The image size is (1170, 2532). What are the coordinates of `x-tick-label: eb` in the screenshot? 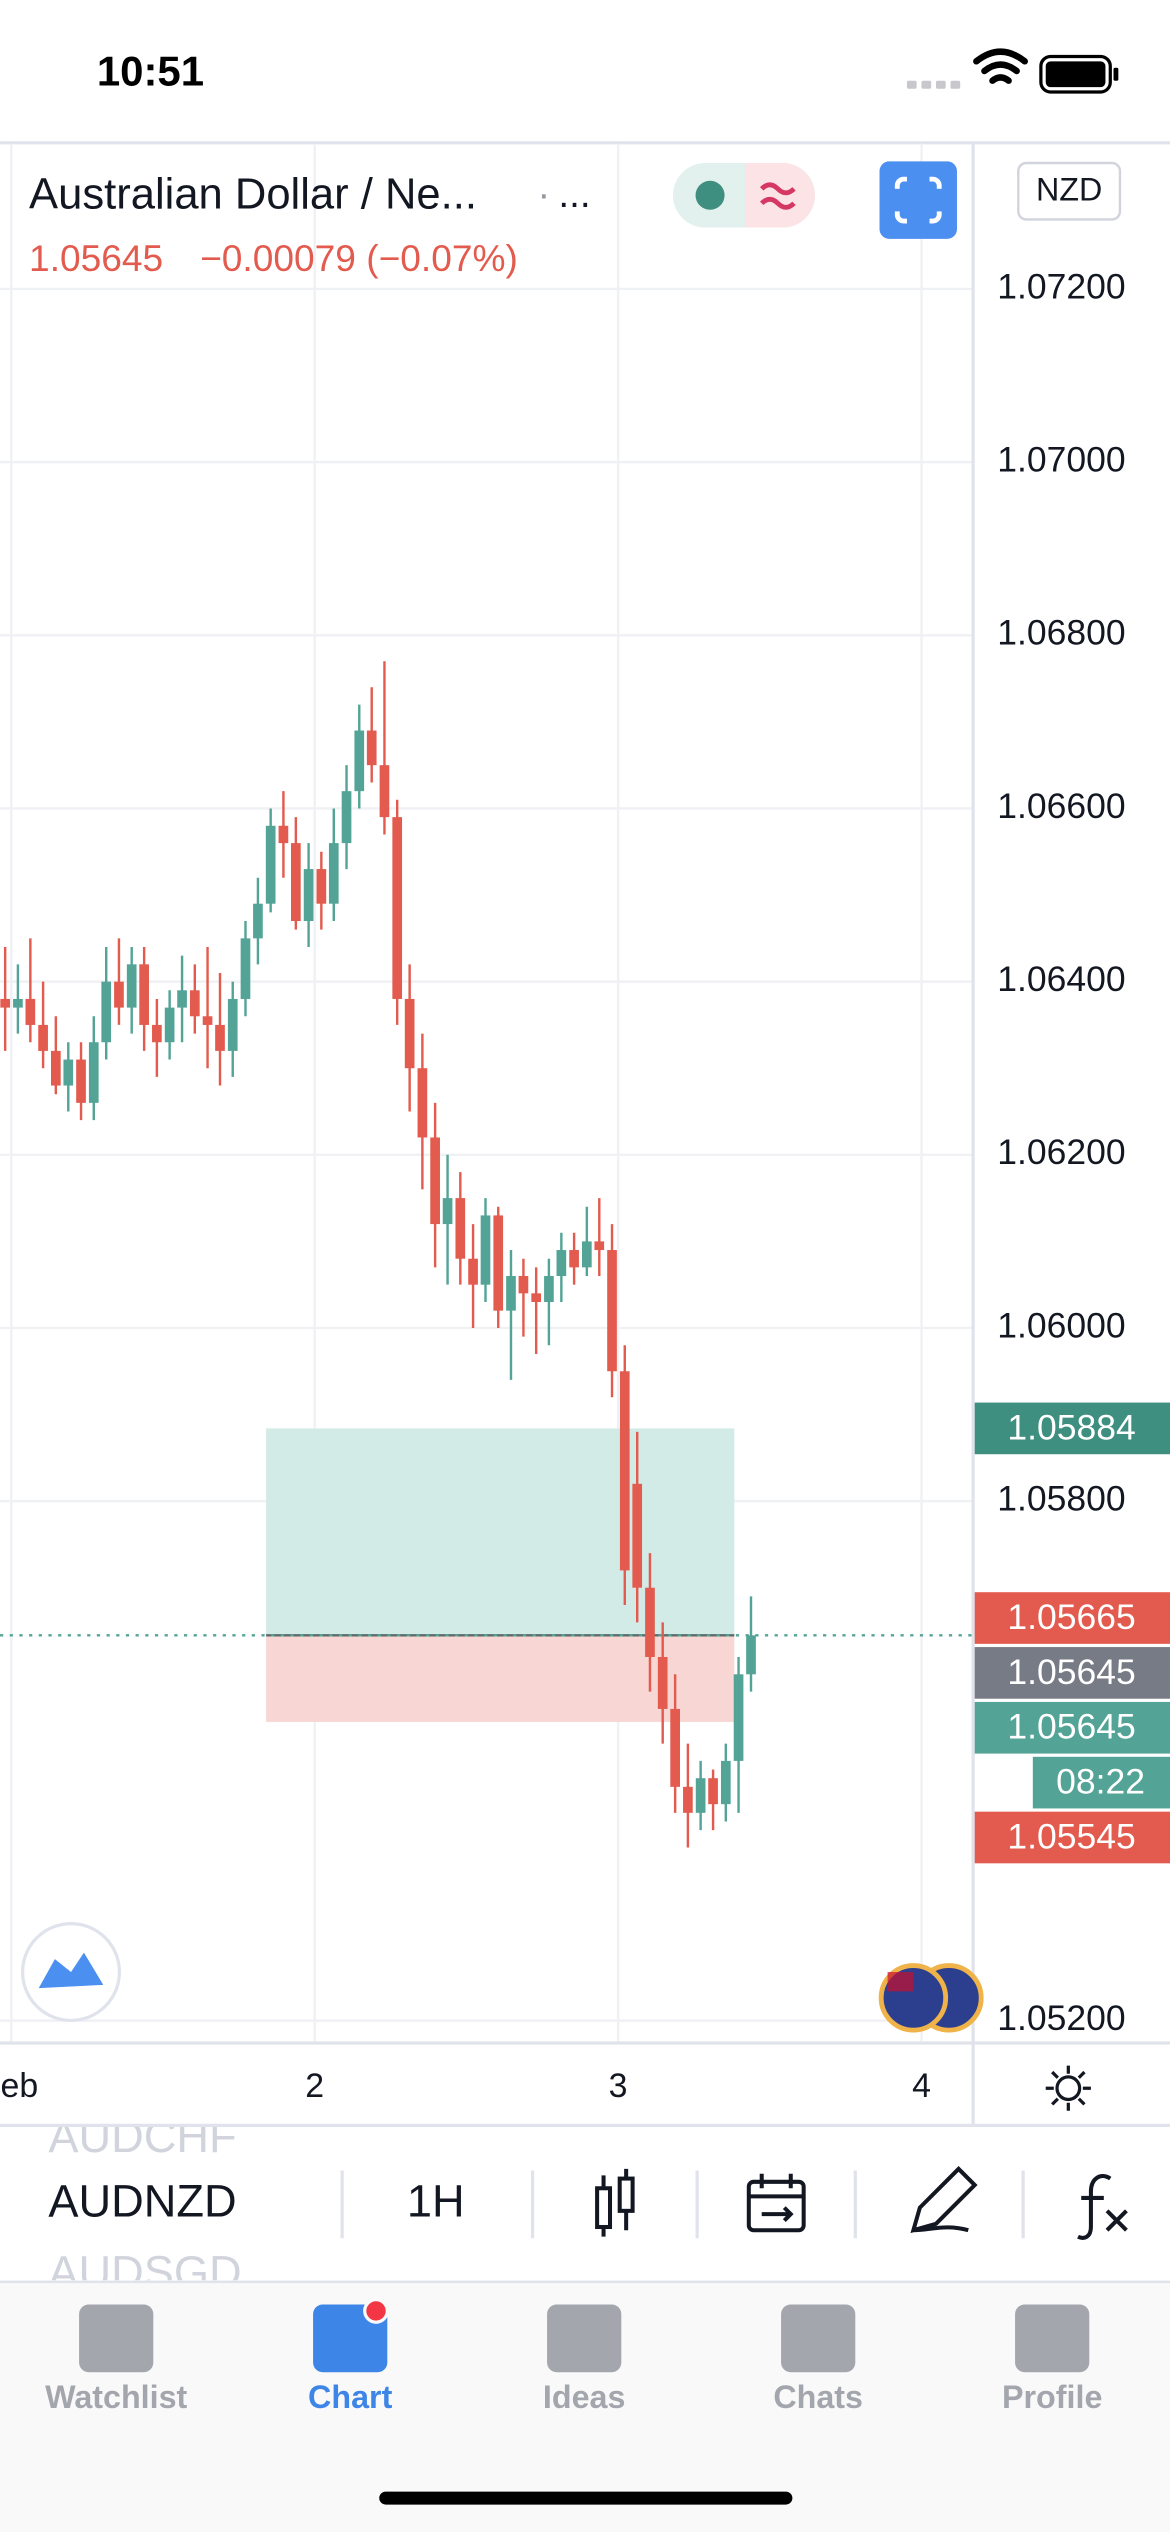 It's located at (20, 2086).